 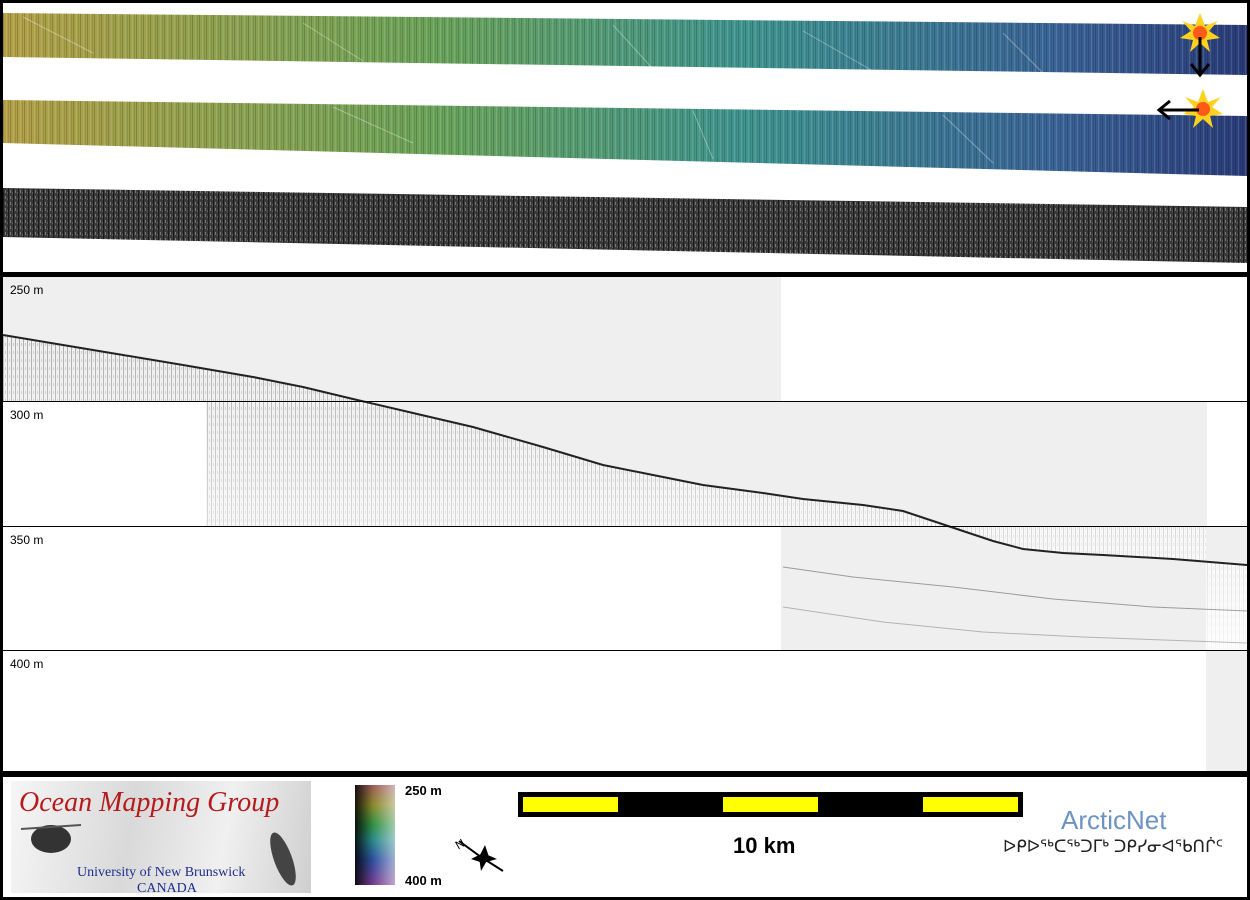 I want to click on profile-segment, so click(x=1226, y=711).